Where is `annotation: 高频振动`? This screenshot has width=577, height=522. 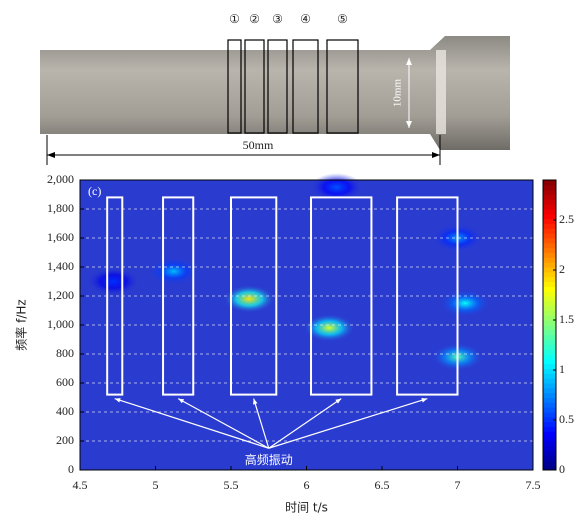 annotation: 高频振动 is located at coordinates (269, 459).